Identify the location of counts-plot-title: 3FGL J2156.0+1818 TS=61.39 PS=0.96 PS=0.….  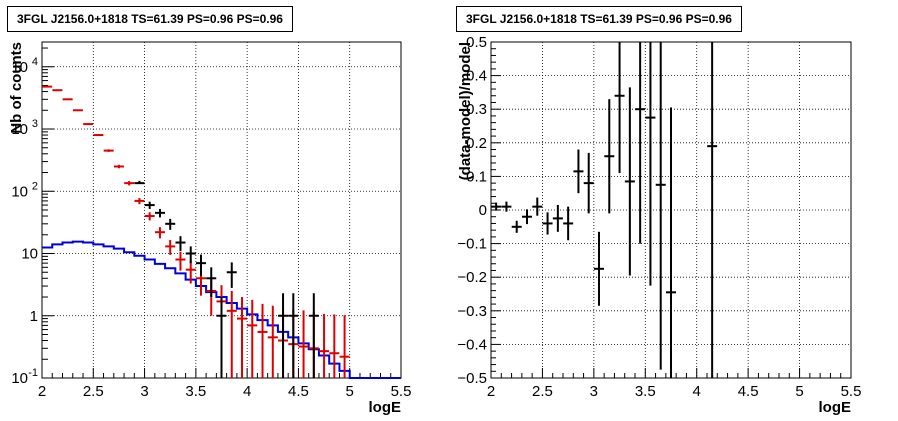
(150, 19).